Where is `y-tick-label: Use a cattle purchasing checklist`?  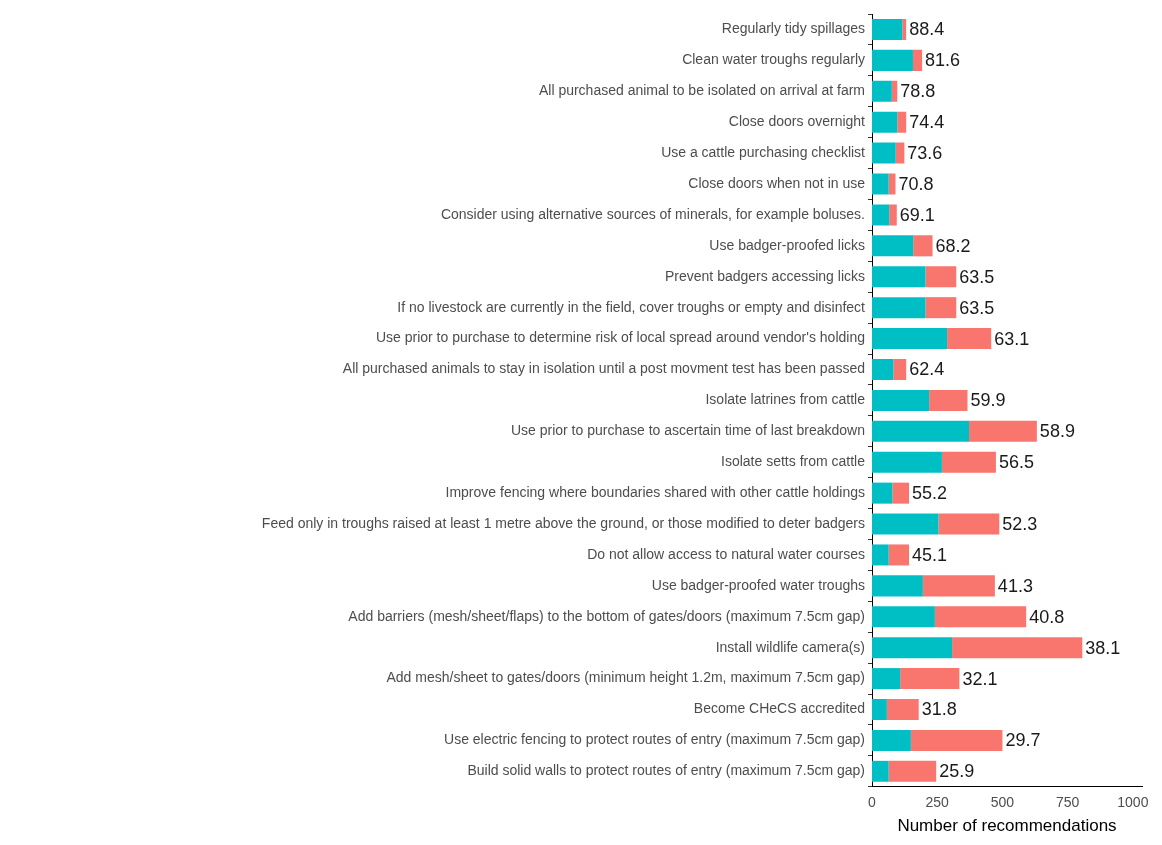 y-tick-label: Use a cattle purchasing checklist is located at coordinates (763, 151).